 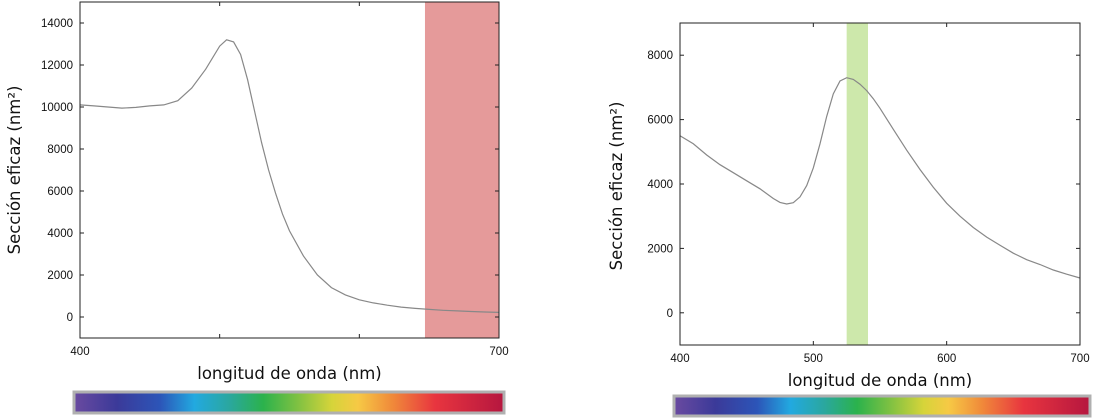 I want to click on y-tick-label: 12000, so click(x=57, y=66).